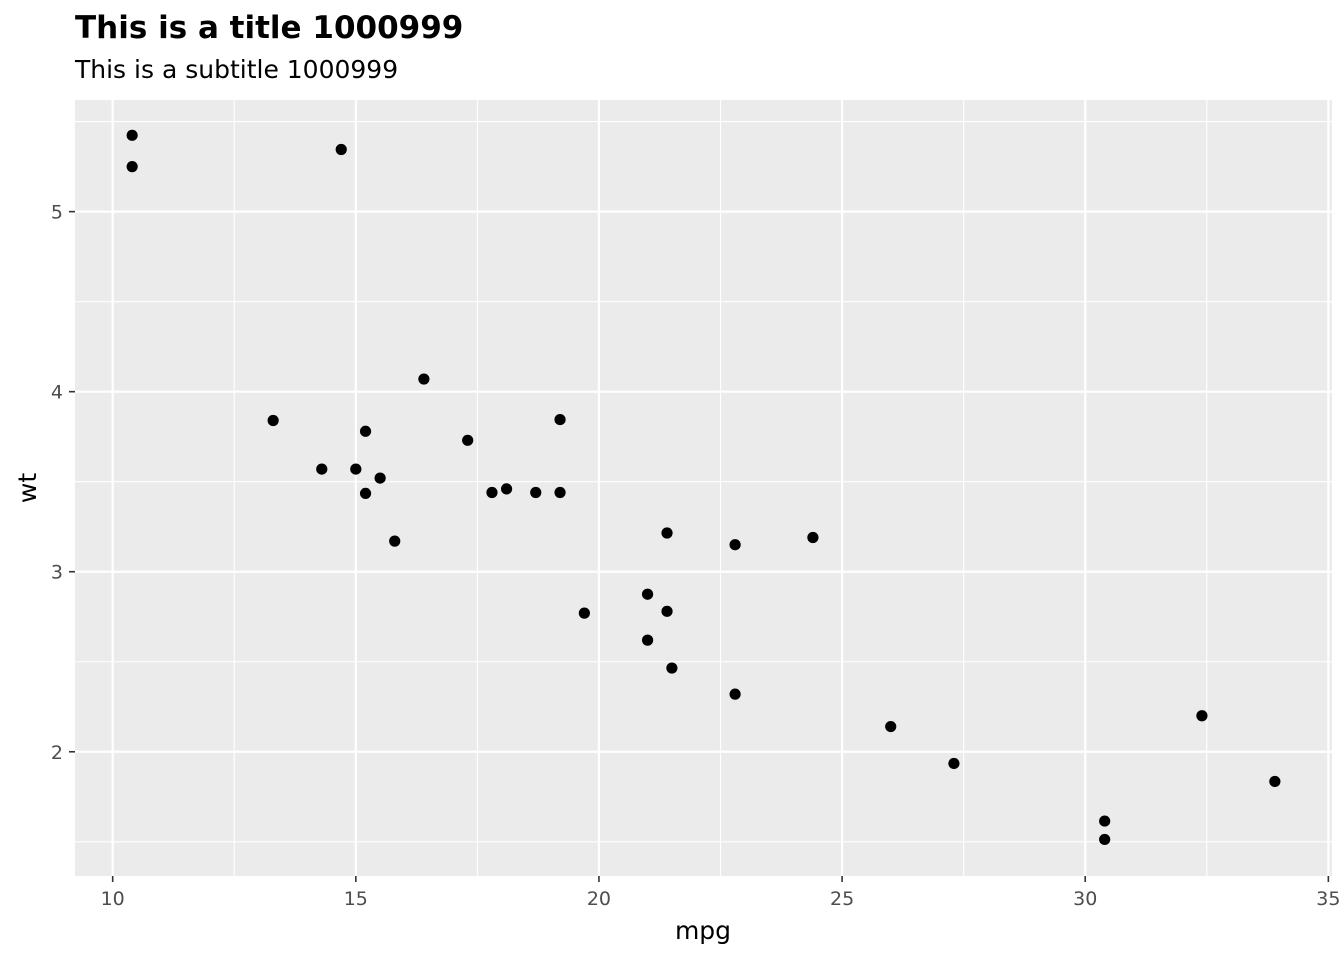  I want to click on x-tick-label: 35, so click(1328, 899).